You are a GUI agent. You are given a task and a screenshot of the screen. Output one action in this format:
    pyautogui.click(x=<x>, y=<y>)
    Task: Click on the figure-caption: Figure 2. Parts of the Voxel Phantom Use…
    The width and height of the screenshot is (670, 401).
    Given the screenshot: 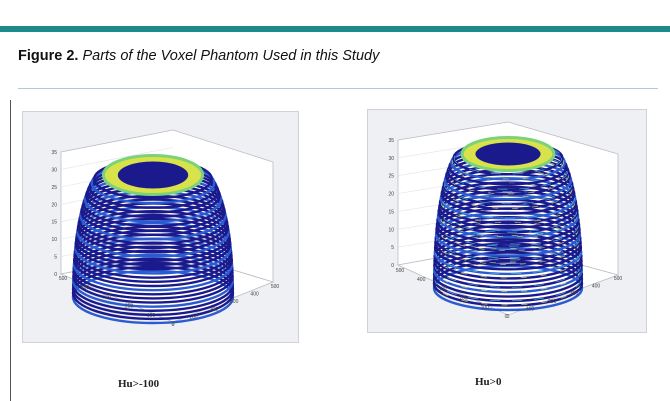 What is the action you would take?
    pyautogui.click(x=198, y=56)
    